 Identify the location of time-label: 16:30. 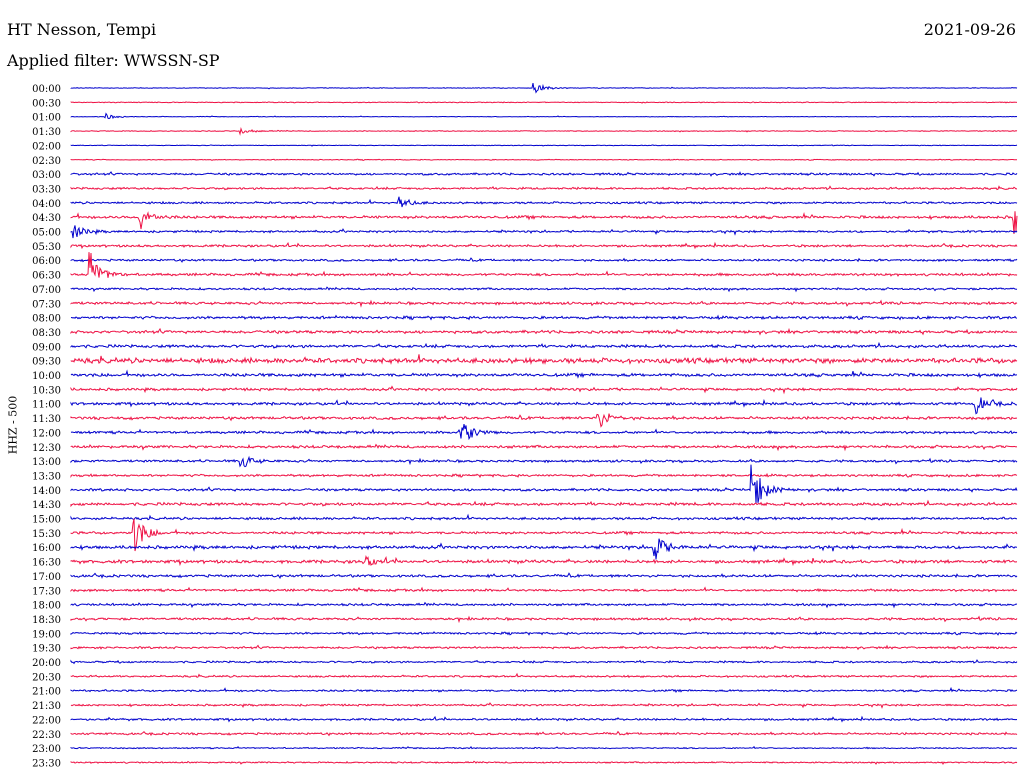
(46, 563).